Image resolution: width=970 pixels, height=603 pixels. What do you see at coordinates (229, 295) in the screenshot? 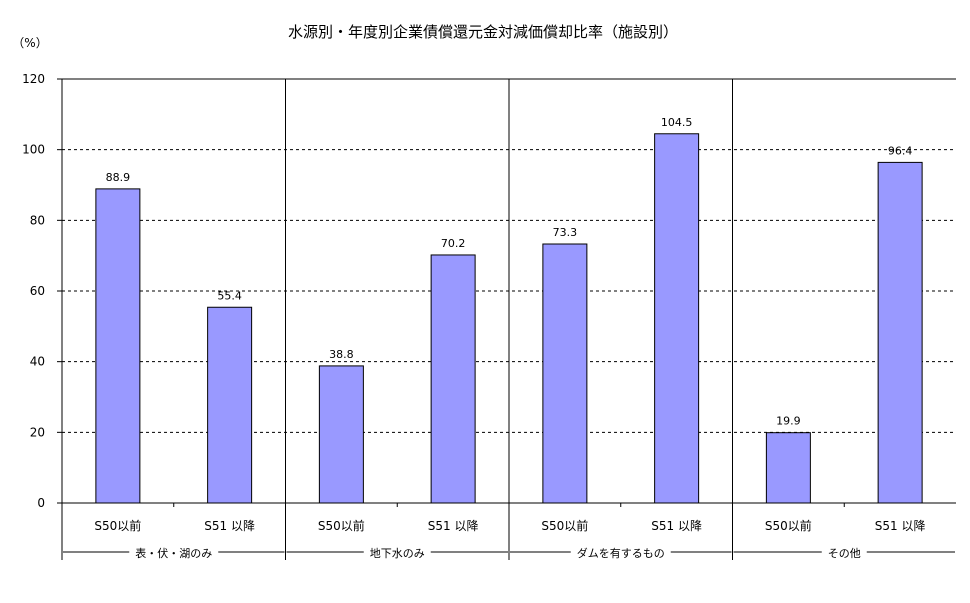
I see `data-label: 55.4` at bounding box center [229, 295].